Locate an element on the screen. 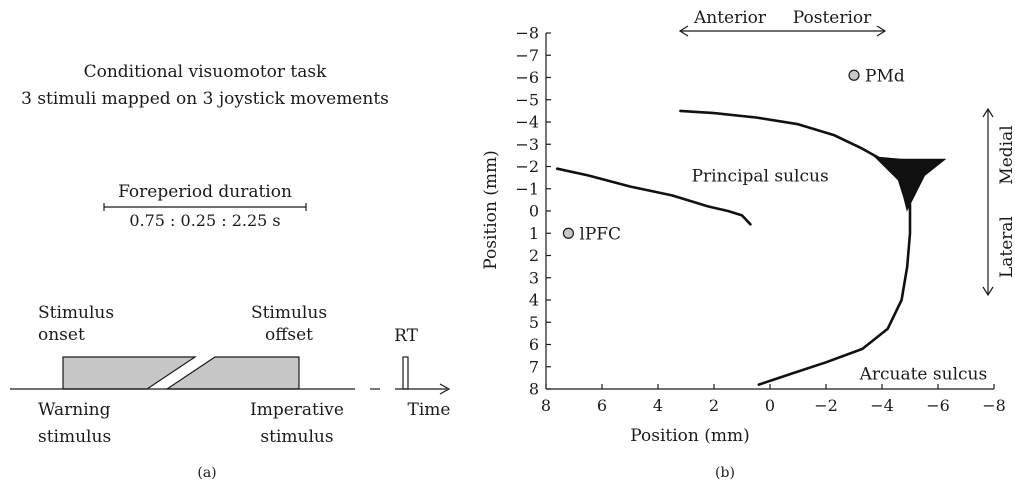  pmd-site-marker is located at coordinates (854, 75).